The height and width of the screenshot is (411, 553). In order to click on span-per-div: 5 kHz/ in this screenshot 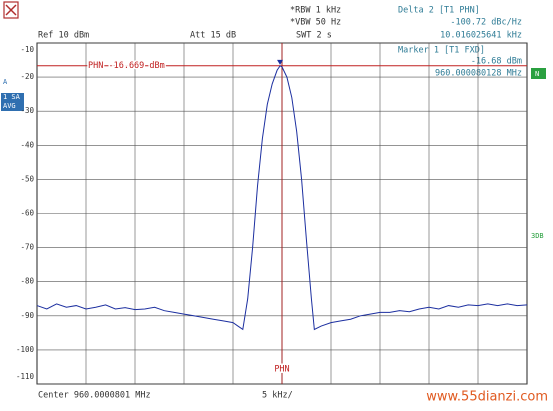, I will do `click(277, 396)`.